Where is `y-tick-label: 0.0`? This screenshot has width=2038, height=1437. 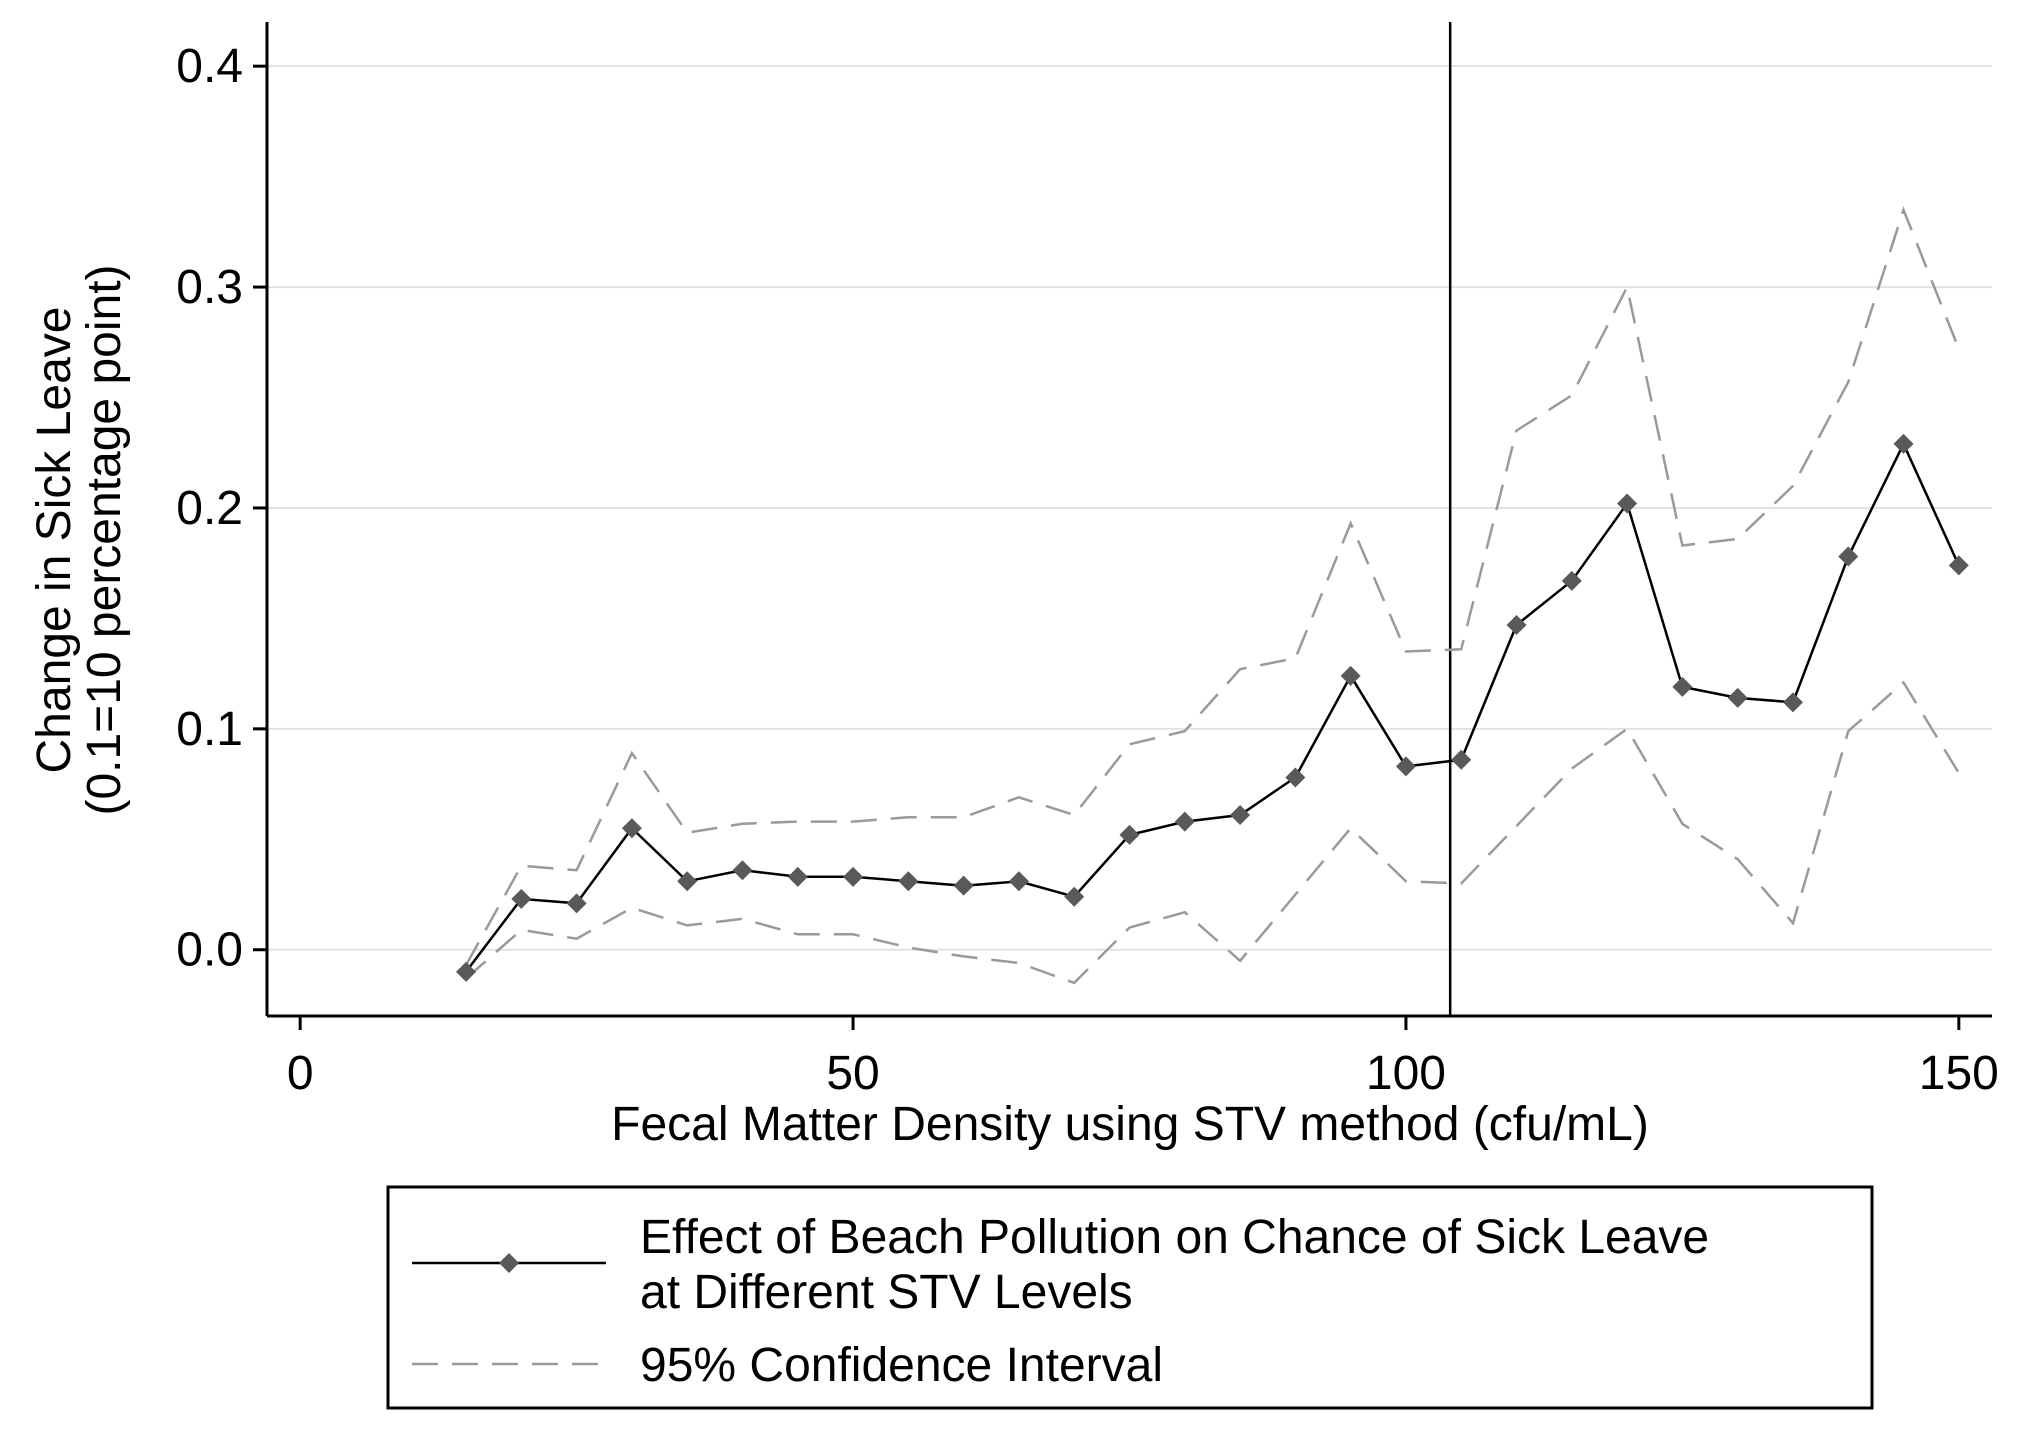 y-tick-label: 0.0 is located at coordinates (209, 950).